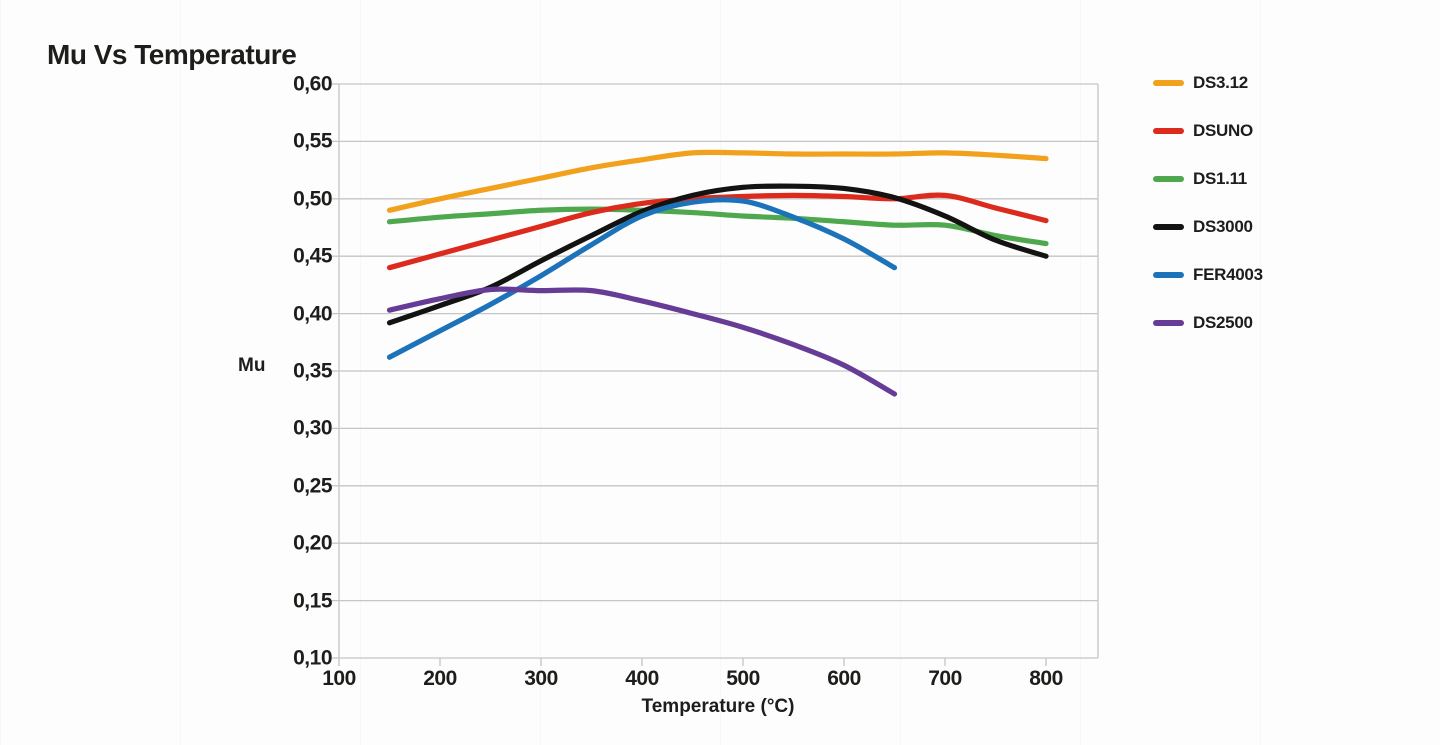  I want to click on x-tick-label: 500, so click(743, 678).